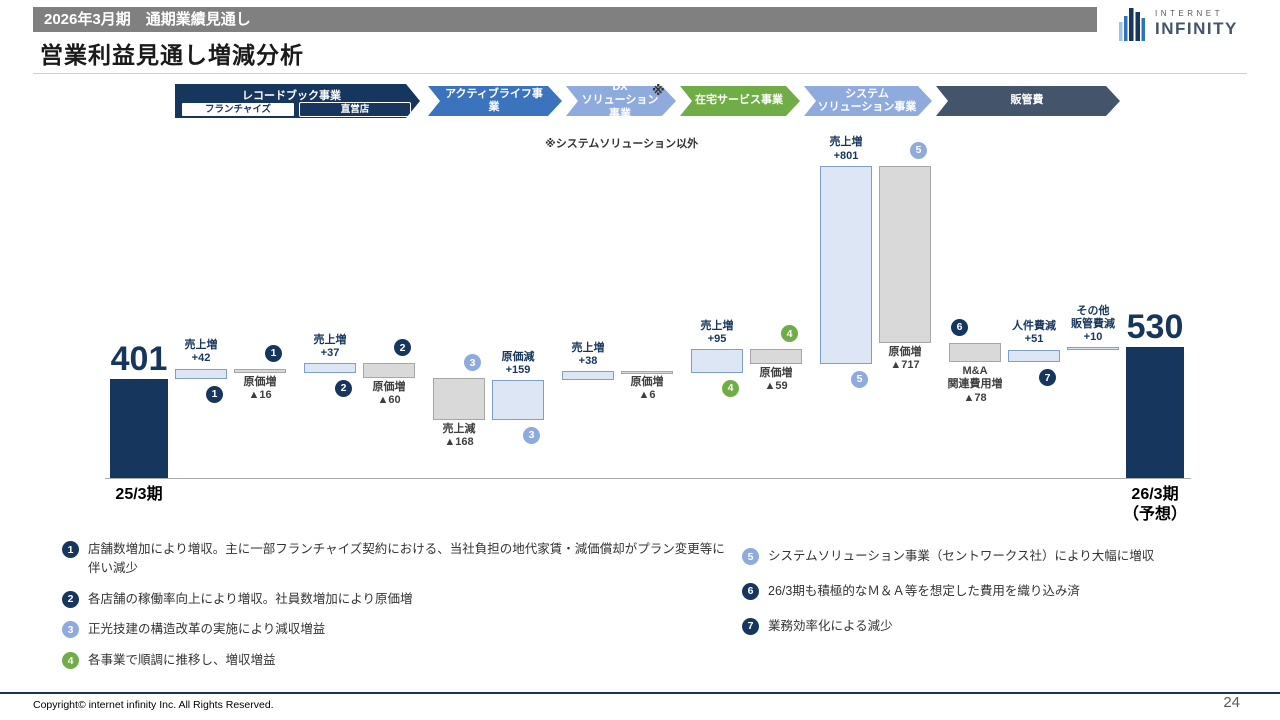  I want to click on logo-line2: INFINITY, so click(1196, 28).